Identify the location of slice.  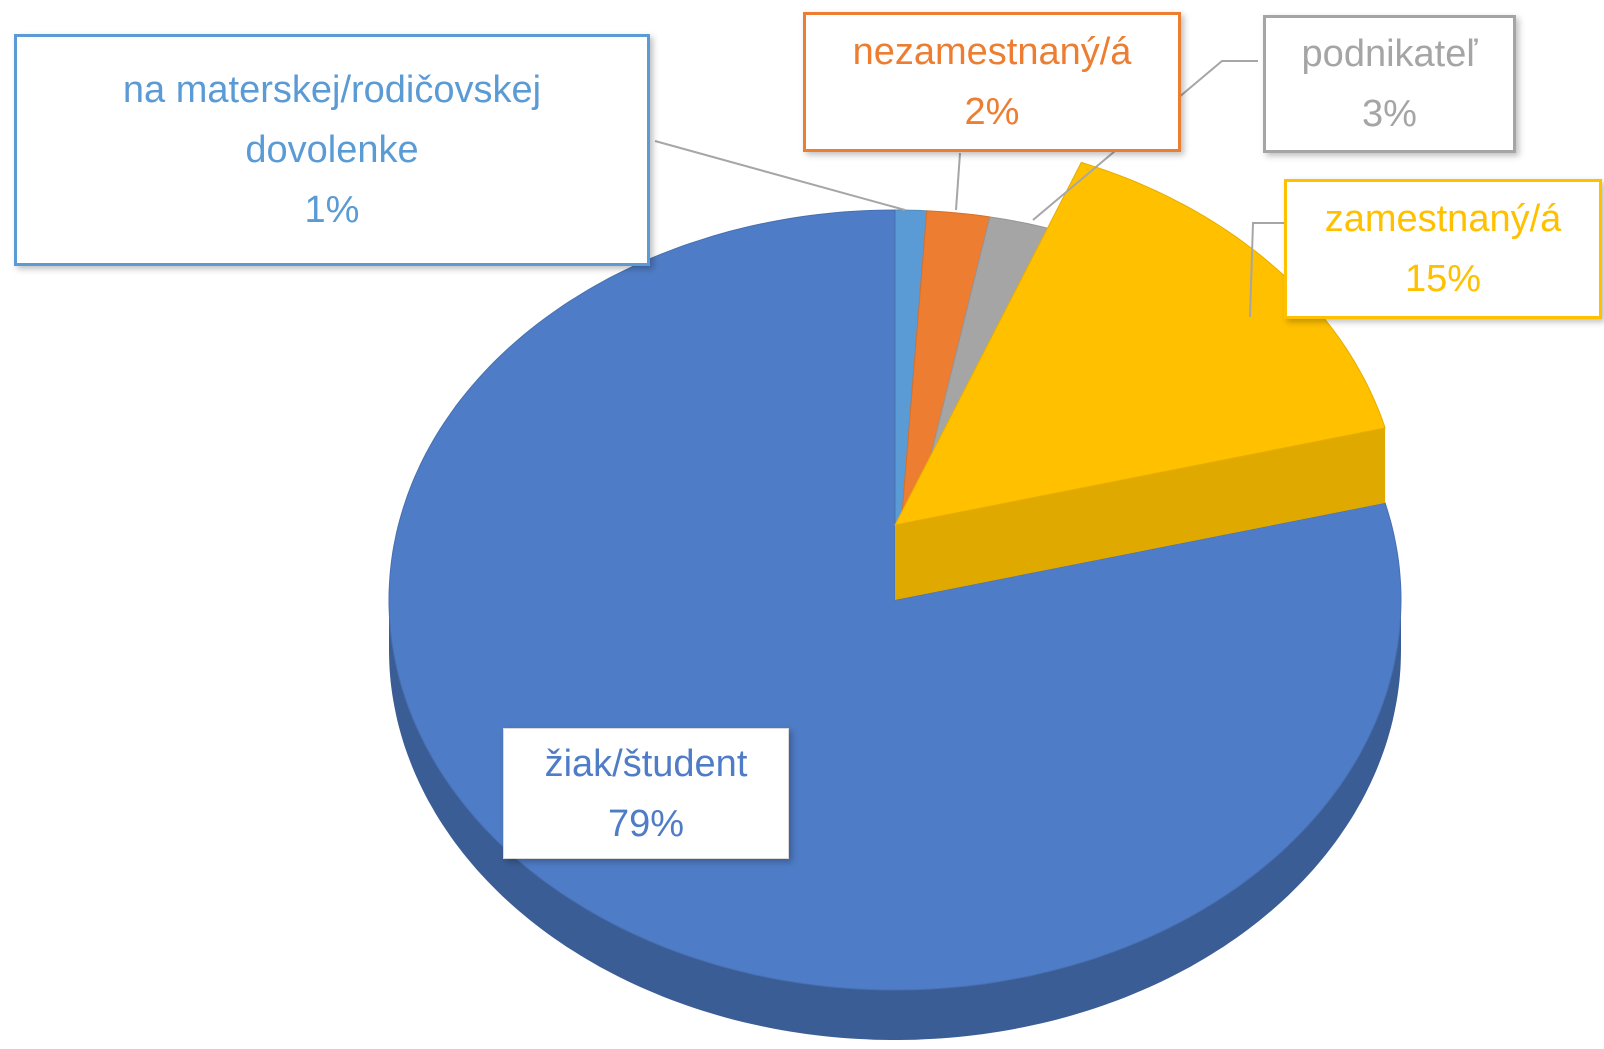
(1140, 343).